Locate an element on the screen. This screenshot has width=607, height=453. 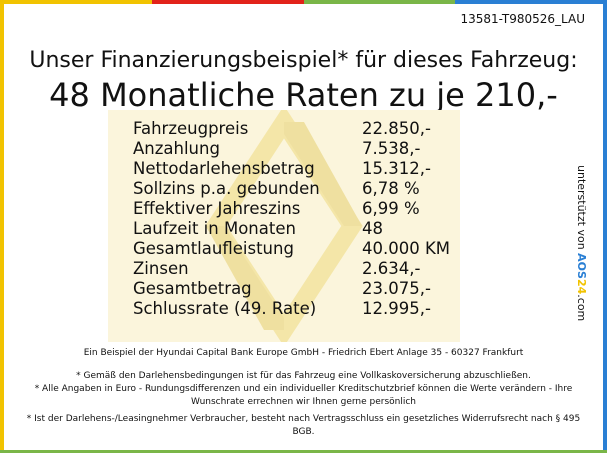
sponsor-text: unterstützt von AOS24.com is located at coordinates (581, 250).